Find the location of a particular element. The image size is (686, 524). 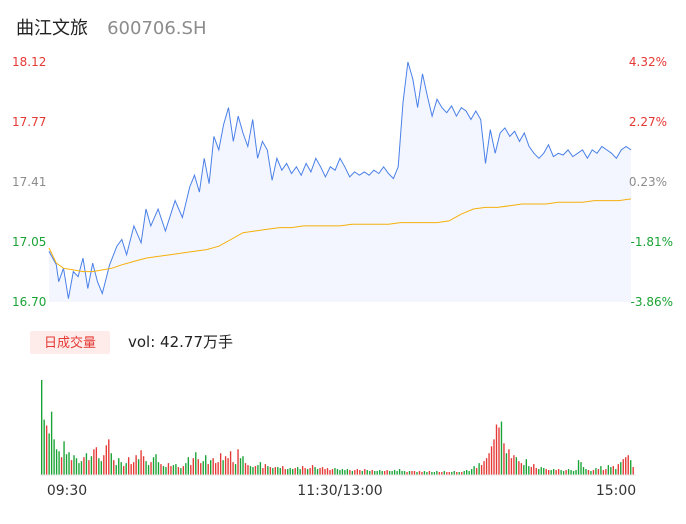

y-tick-right: 4.32% is located at coordinates (648, 62).